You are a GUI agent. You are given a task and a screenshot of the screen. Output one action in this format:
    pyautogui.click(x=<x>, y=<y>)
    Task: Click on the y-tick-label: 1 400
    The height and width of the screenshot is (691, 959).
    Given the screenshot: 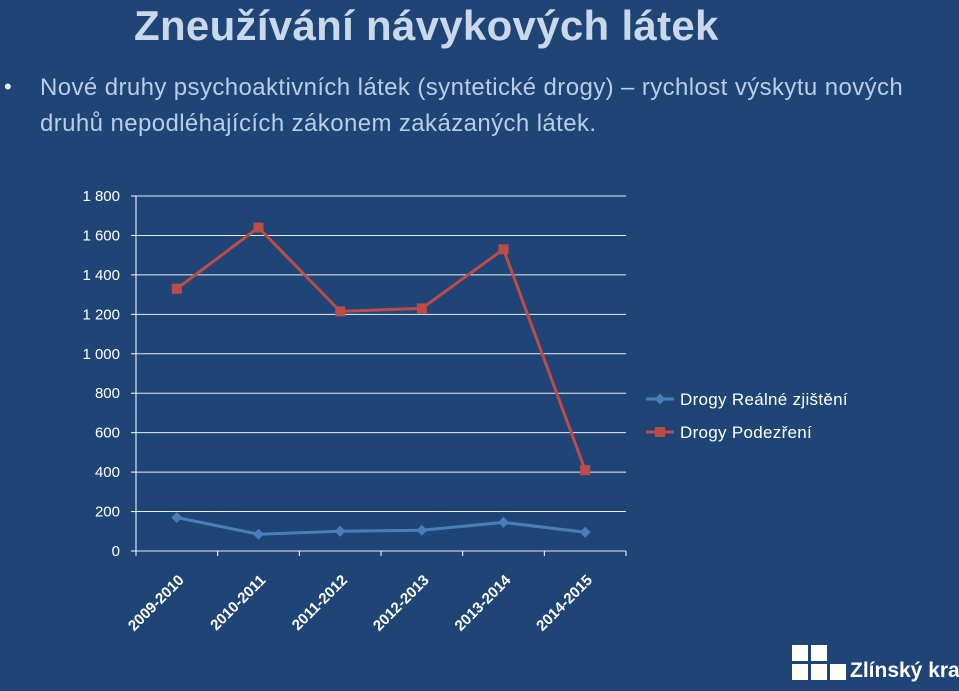 What is the action you would take?
    pyautogui.click(x=101, y=275)
    